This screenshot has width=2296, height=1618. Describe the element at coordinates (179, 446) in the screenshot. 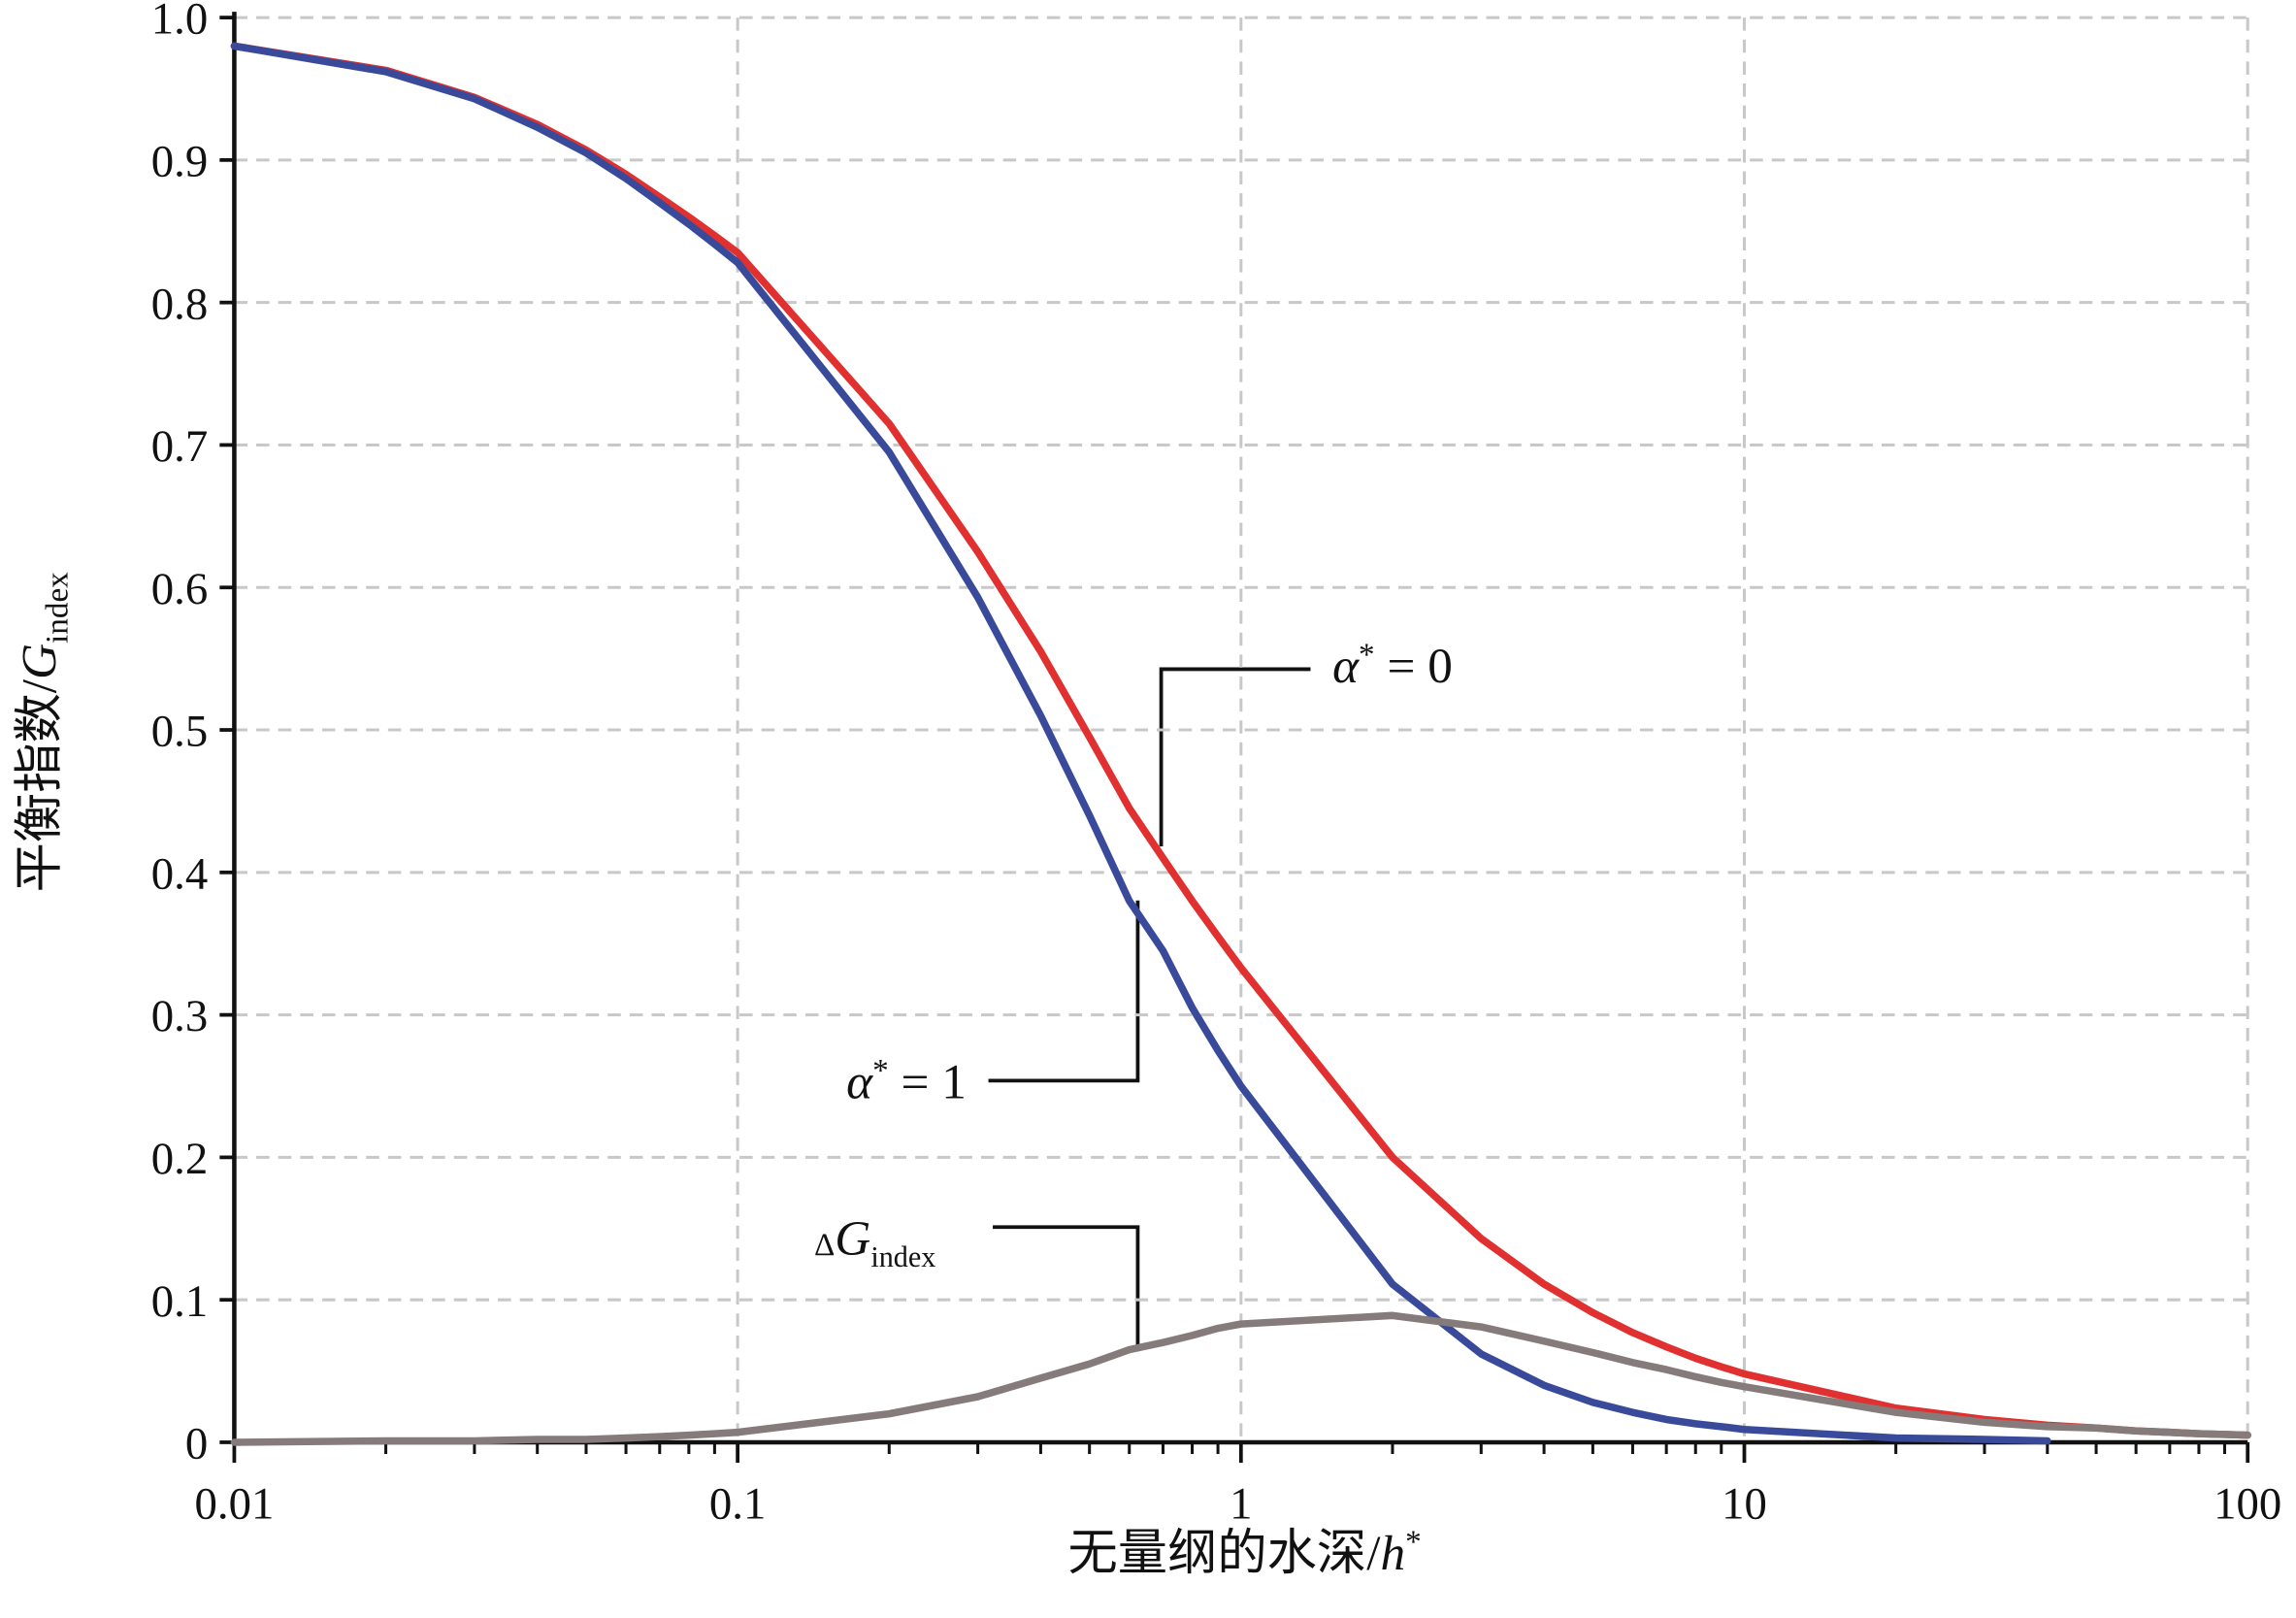

I see `y-tick-label: 0.7` at that location.